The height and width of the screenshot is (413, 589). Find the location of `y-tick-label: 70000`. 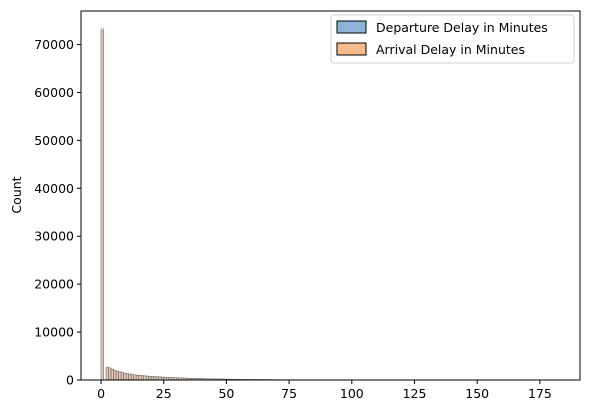

y-tick-label: 70000 is located at coordinates (54, 44).